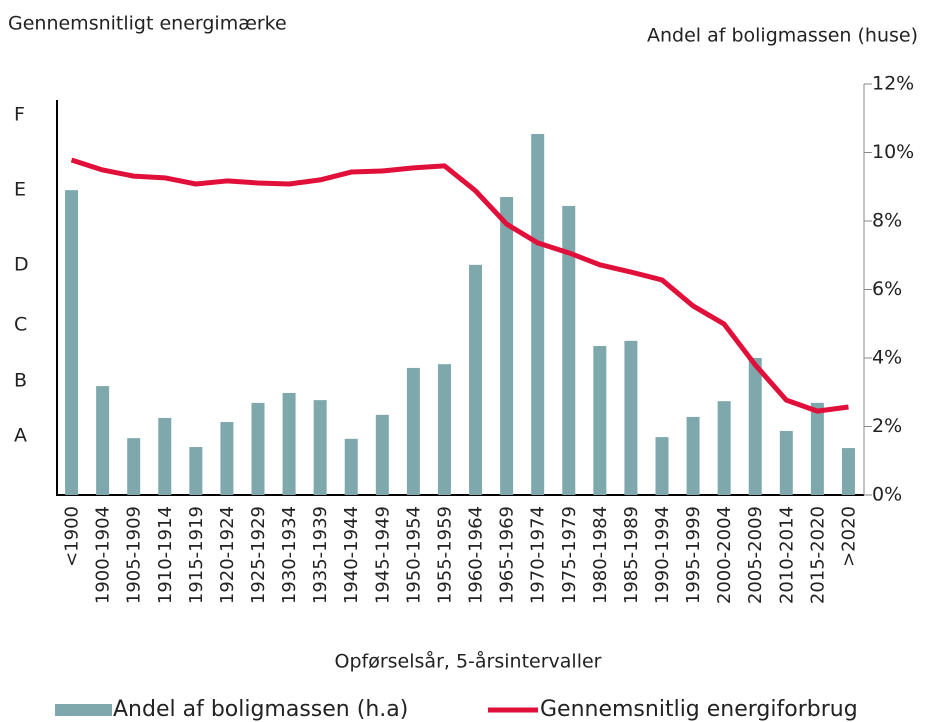  Describe the element at coordinates (507, 555) in the screenshot. I see `x-tick-label: 1965-1969` at that location.